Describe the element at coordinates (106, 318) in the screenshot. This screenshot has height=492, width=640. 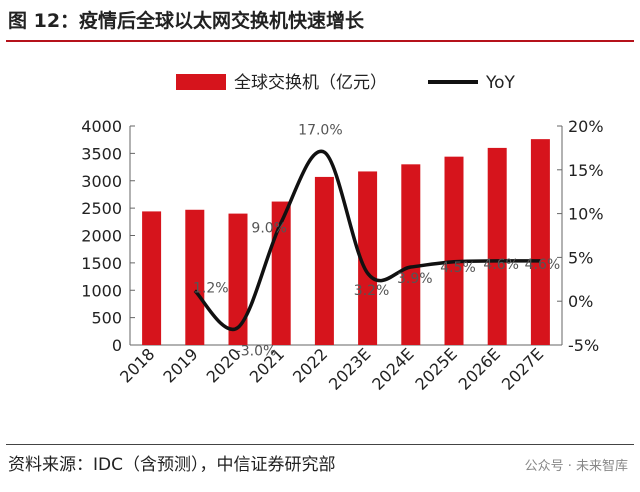
I see `y-left-tick-label: 500` at that location.